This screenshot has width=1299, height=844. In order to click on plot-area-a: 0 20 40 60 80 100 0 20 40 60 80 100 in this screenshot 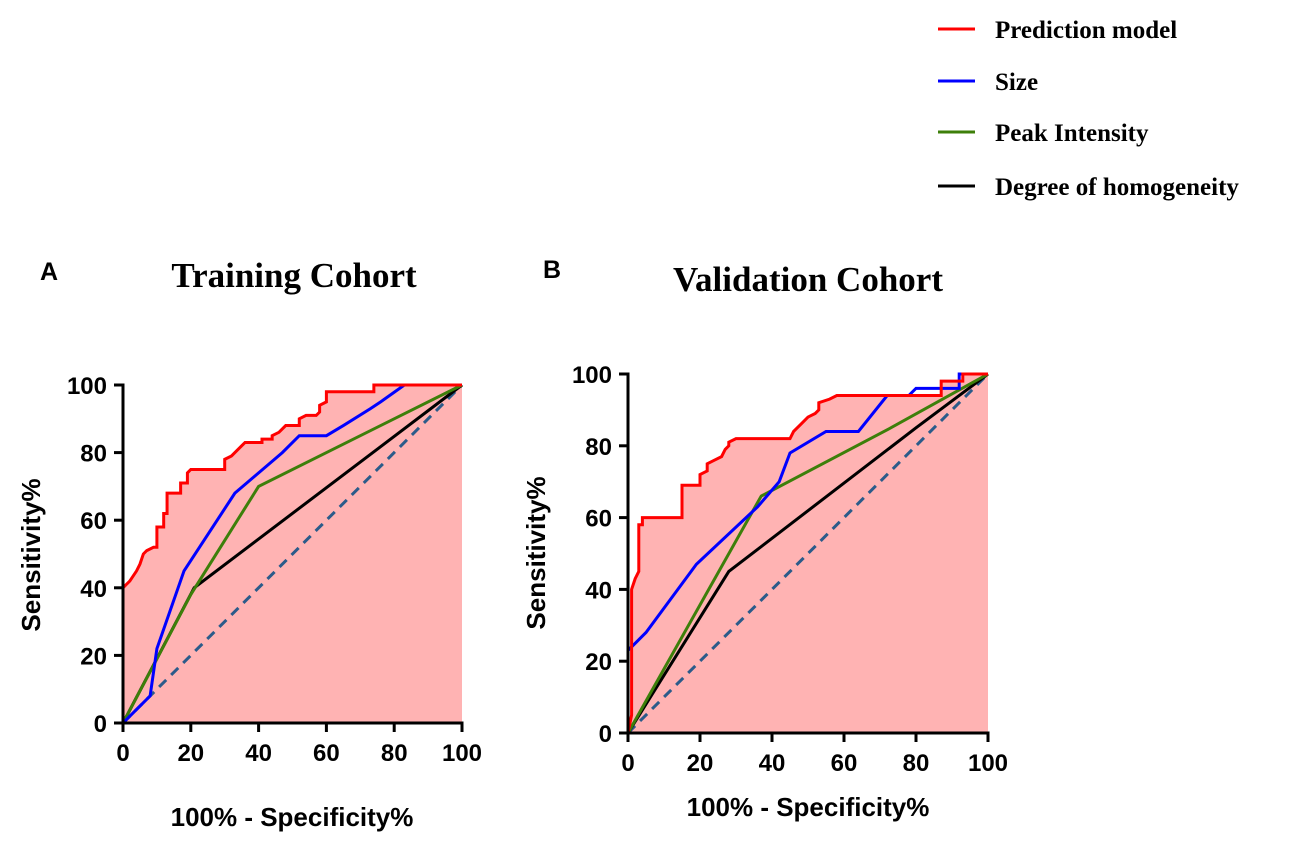, I will do `click(274, 570)`.